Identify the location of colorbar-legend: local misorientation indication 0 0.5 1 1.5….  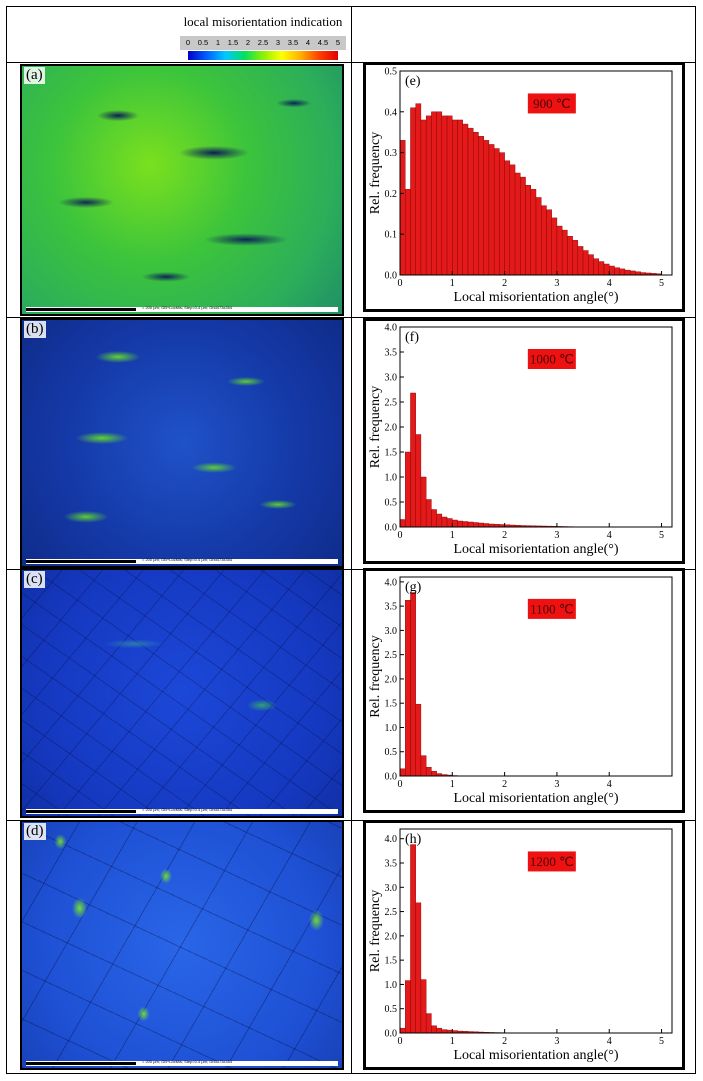
(263, 34).